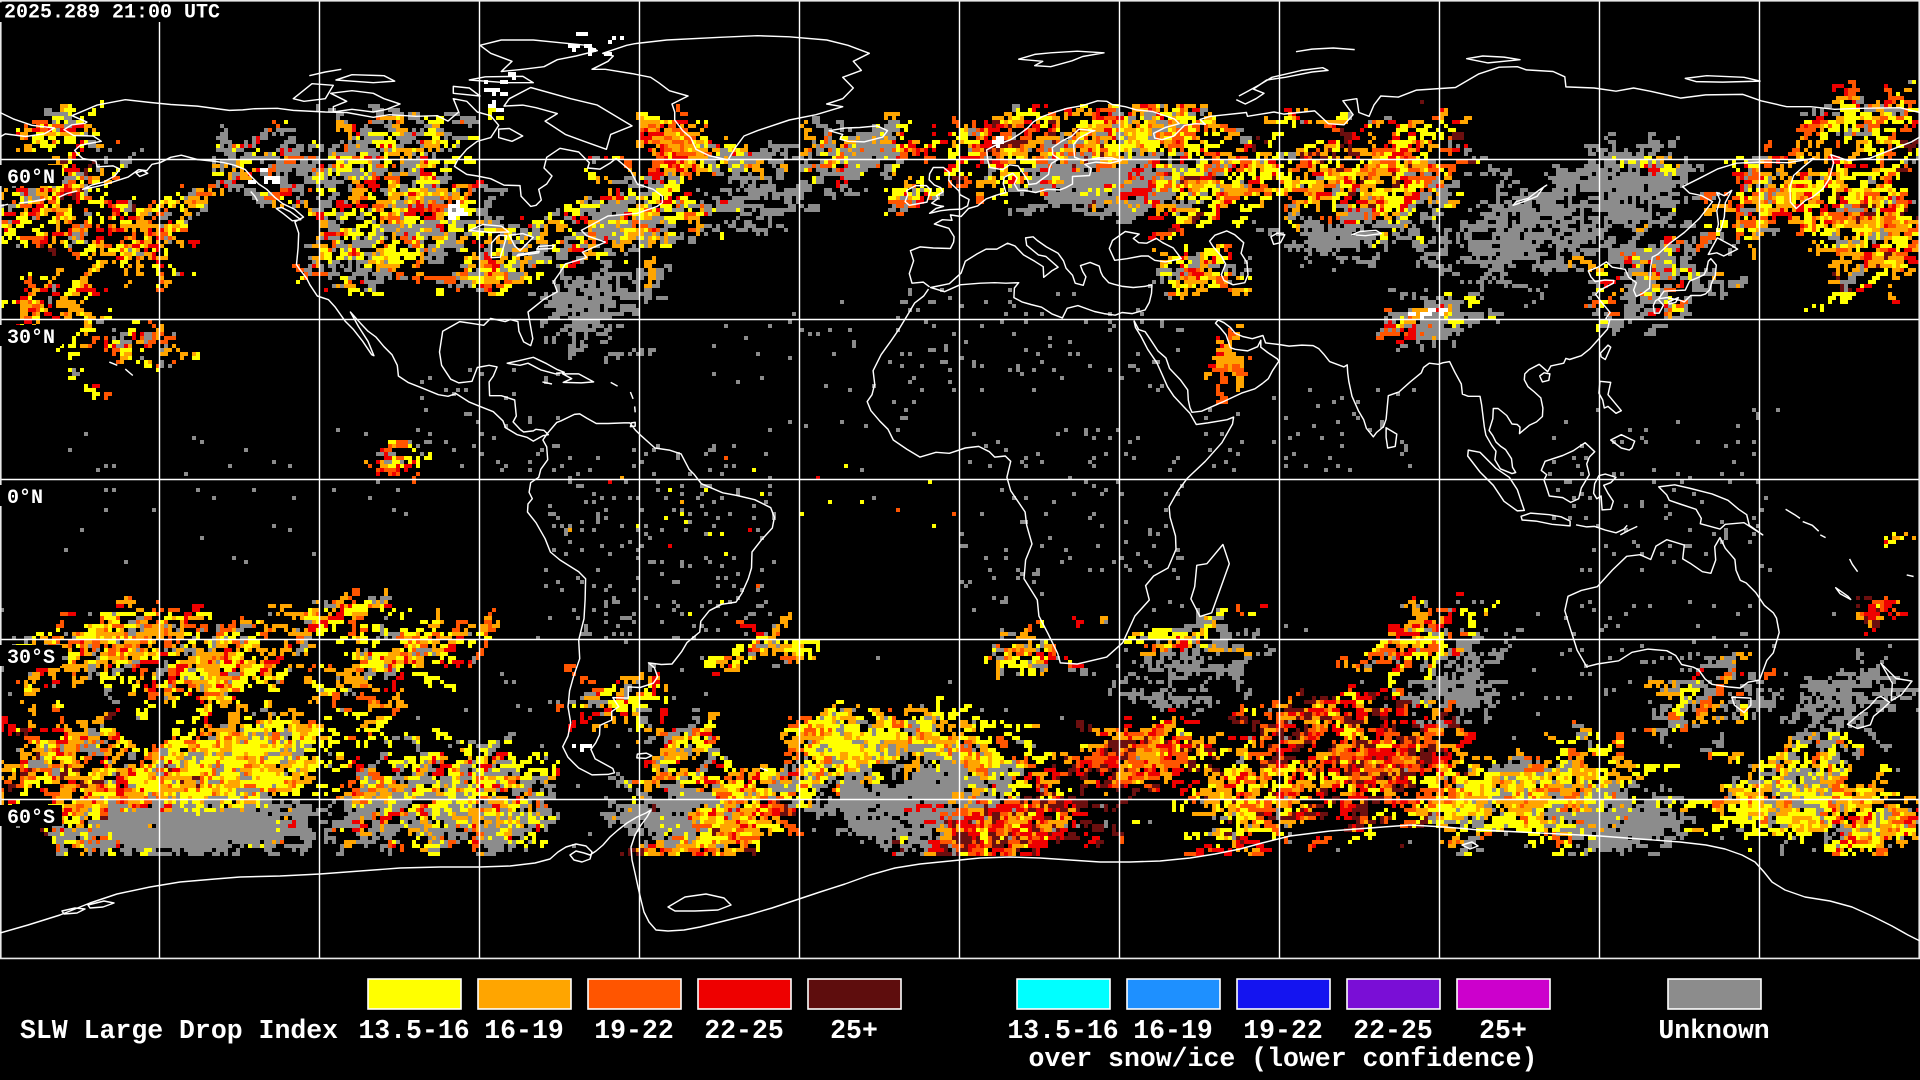 The width and height of the screenshot is (1920, 1080). Describe the element at coordinates (25, 498) in the screenshot. I see `svg-text: 0°N` at that location.